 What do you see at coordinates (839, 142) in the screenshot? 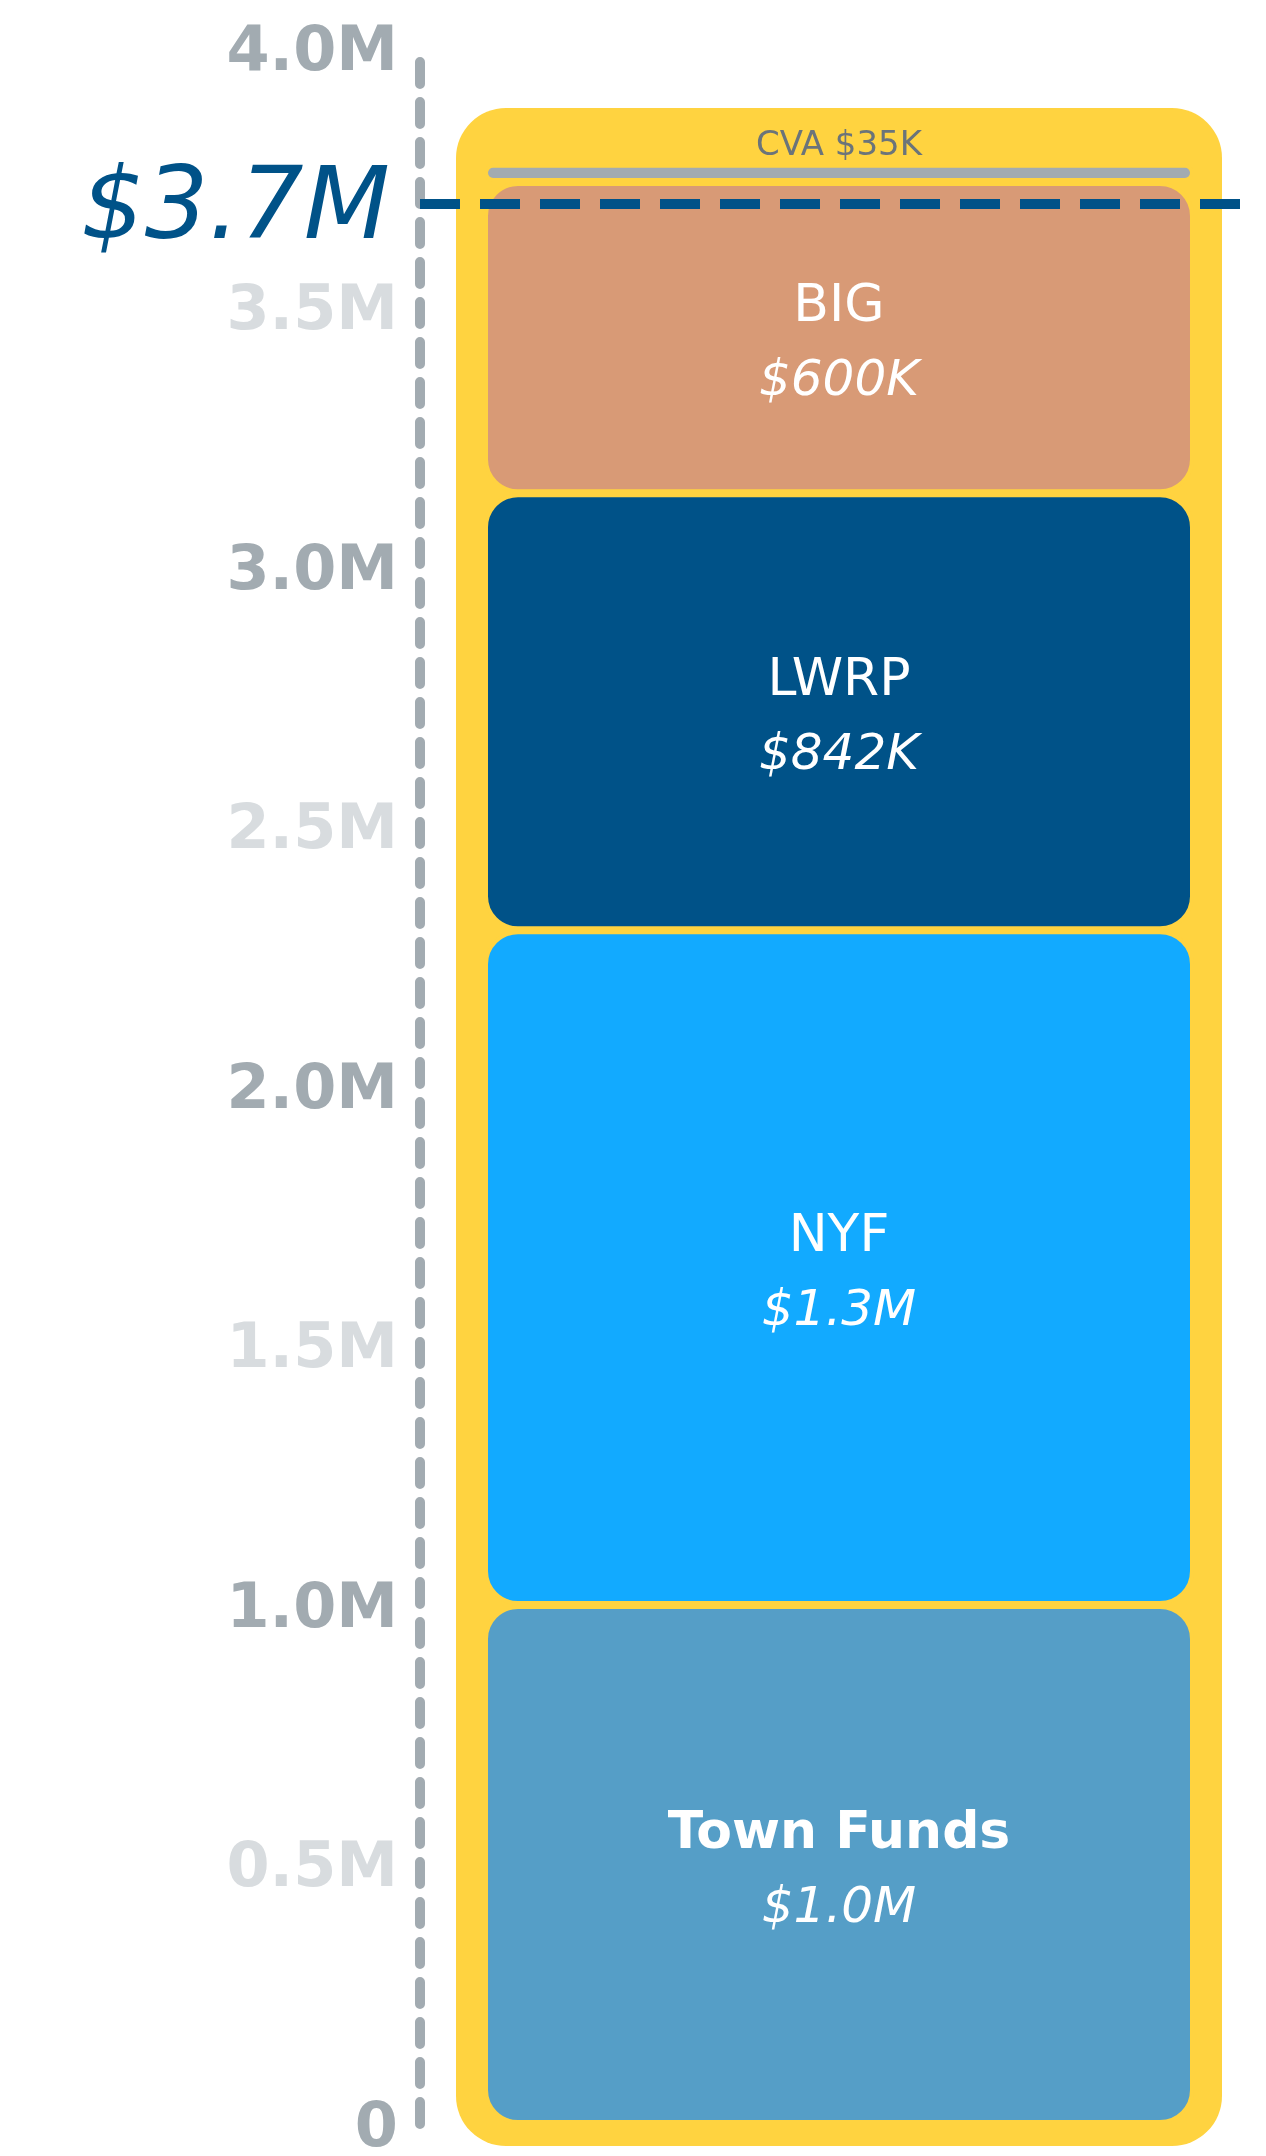
I see `text: CVA $35K` at bounding box center [839, 142].